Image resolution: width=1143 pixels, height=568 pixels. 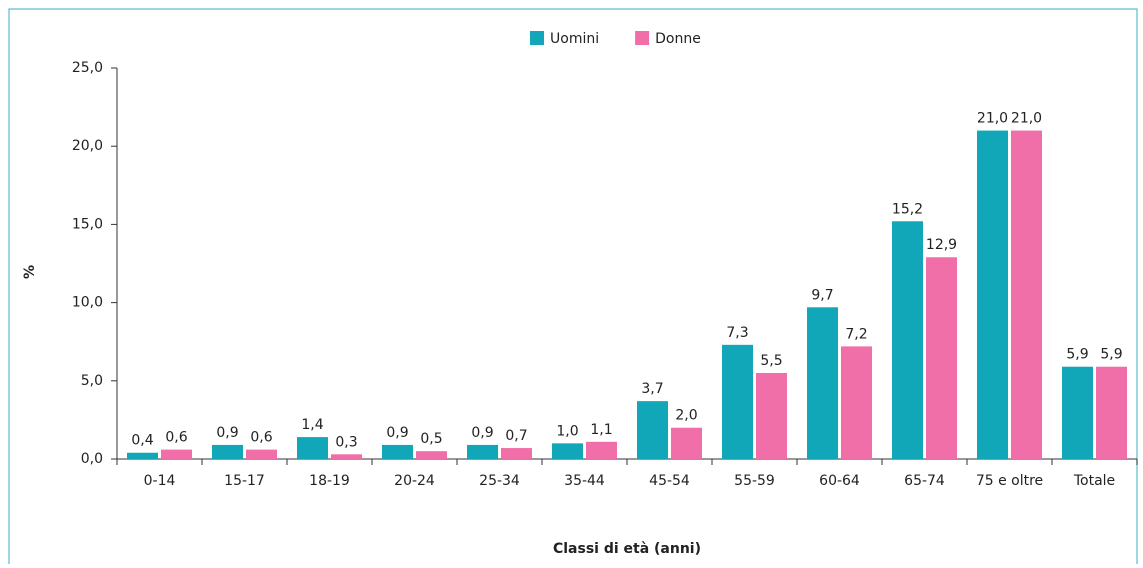 What do you see at coordinates (574, 39) in the screenshot?
I see `legend-label: Uomini` at bounding box center [574, 39].